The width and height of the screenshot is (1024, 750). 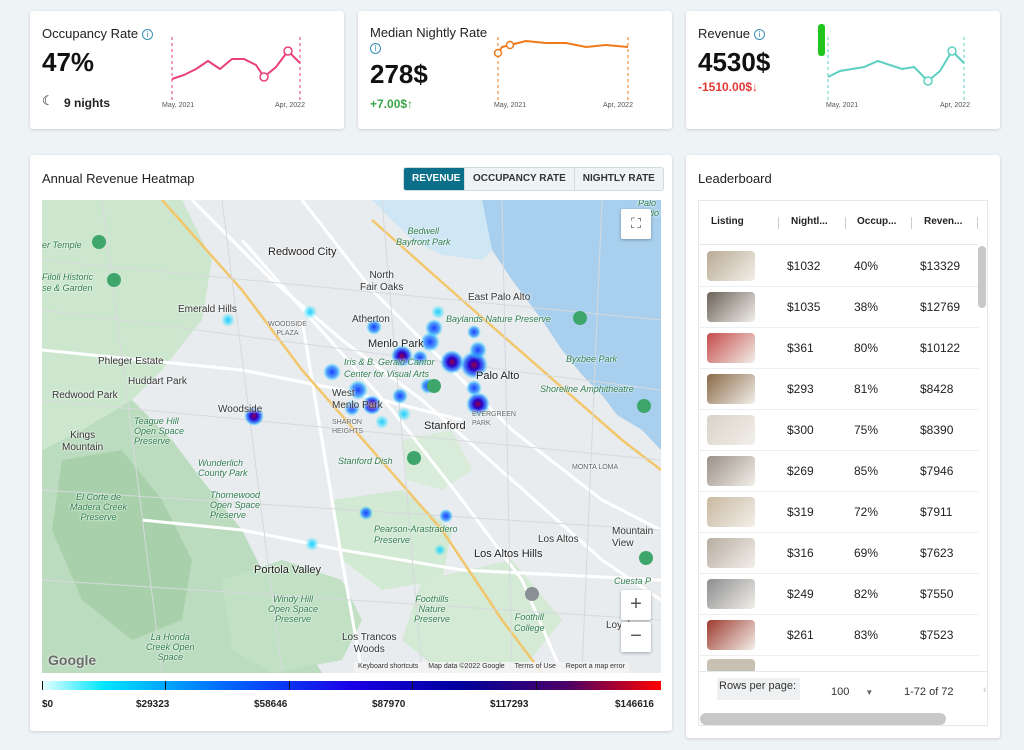 What do you see at coordinates (800, 553) in the screenshot?
I see `cell-nightly: $316` at bounding box center [800, 553].